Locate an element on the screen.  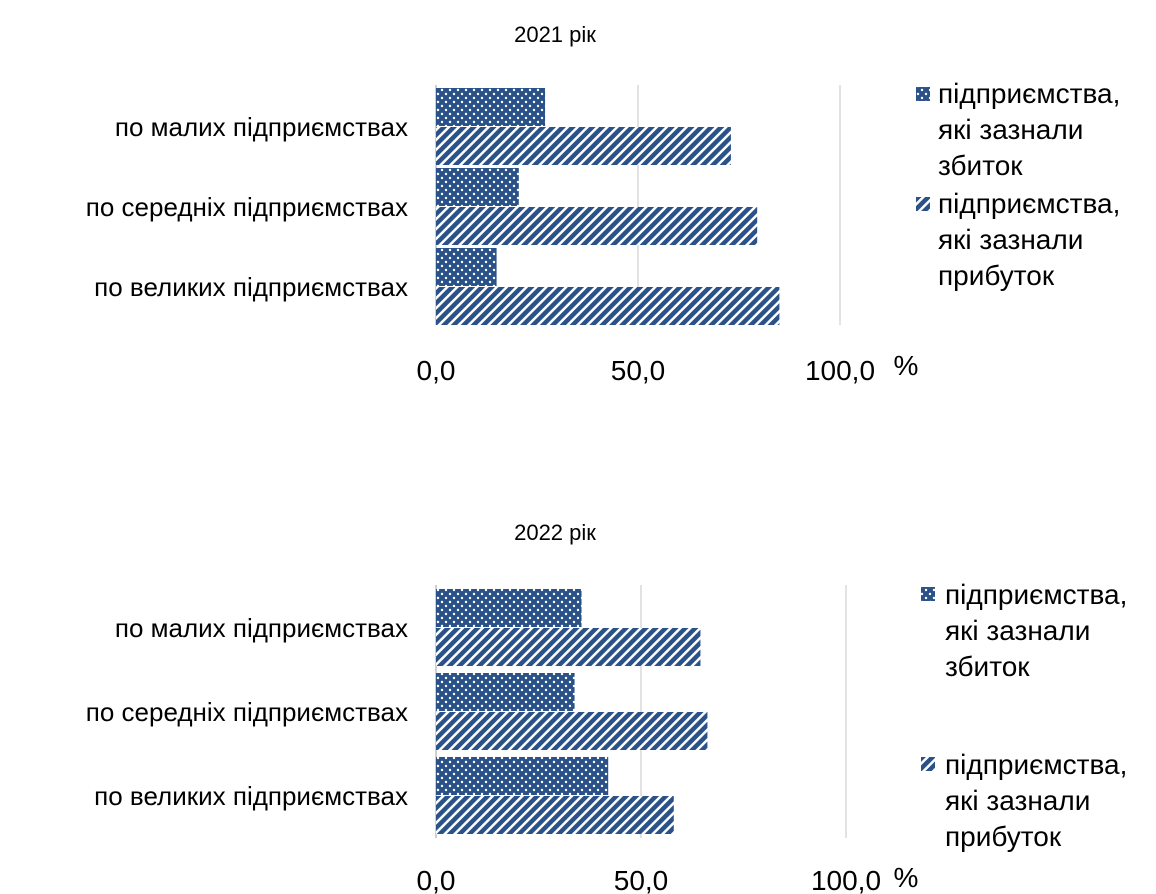
chart-title: 2022 рік is located at coordinates (555, 532).